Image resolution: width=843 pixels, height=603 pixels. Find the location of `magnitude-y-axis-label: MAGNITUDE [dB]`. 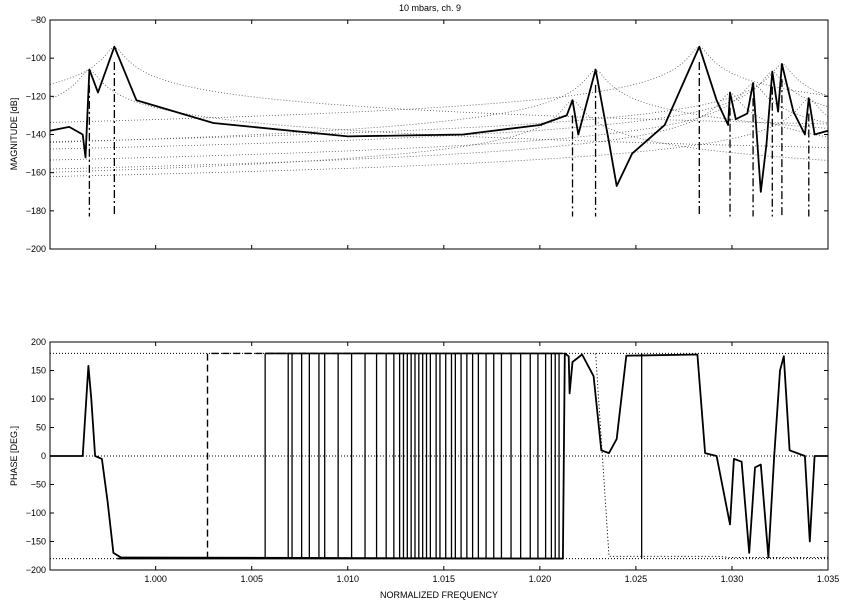

magnitude-y-axis-label: MAGNITUDE [dB] is located at coordinates (14, 134).